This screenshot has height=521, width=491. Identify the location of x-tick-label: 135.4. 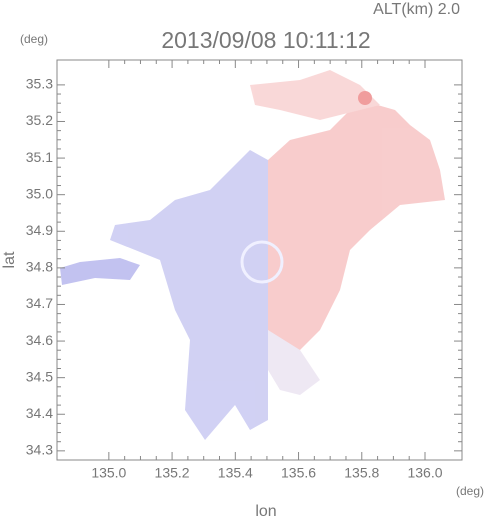
(235, 473).